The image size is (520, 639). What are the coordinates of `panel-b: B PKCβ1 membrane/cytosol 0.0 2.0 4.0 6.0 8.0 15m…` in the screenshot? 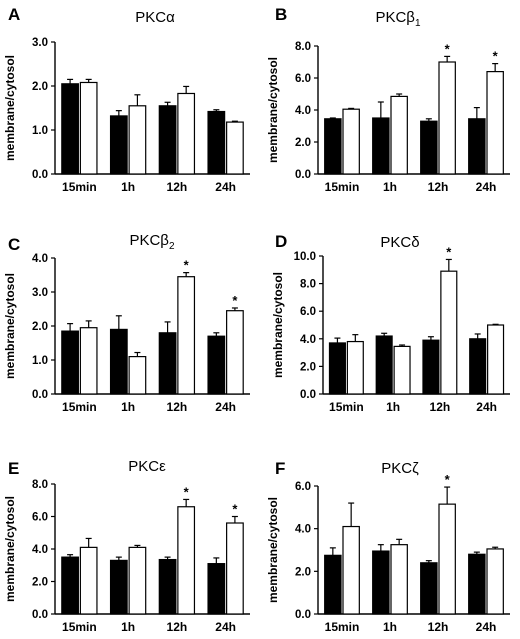 It's located at (388, 99).